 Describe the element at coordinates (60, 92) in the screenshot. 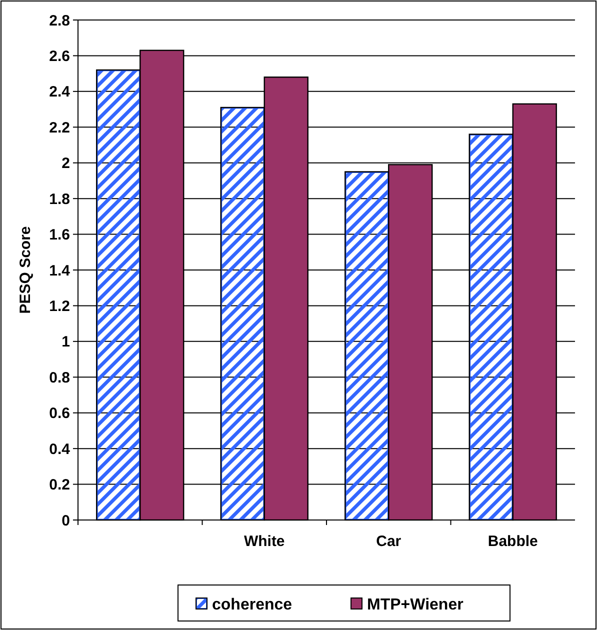

I see `y-tick-label: 2.4` at that location.